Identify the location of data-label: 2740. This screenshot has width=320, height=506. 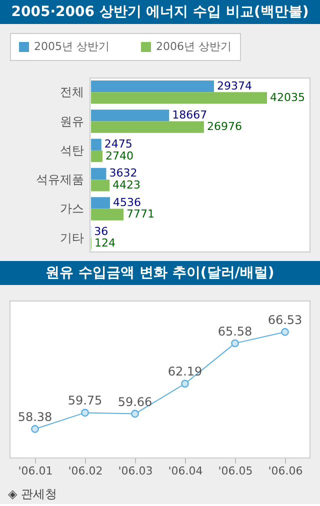
(119, 155).